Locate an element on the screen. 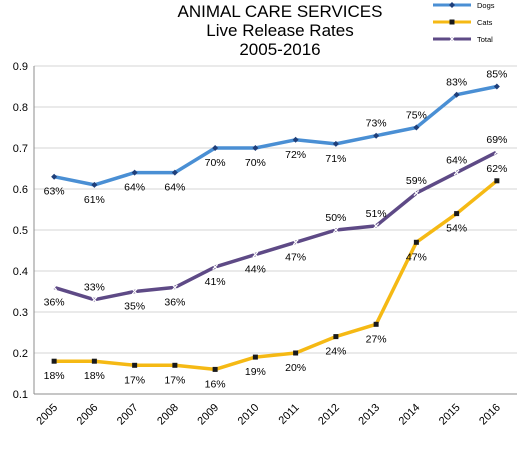  y-tick-label: 0.6 is located at coordinates (20, 190).